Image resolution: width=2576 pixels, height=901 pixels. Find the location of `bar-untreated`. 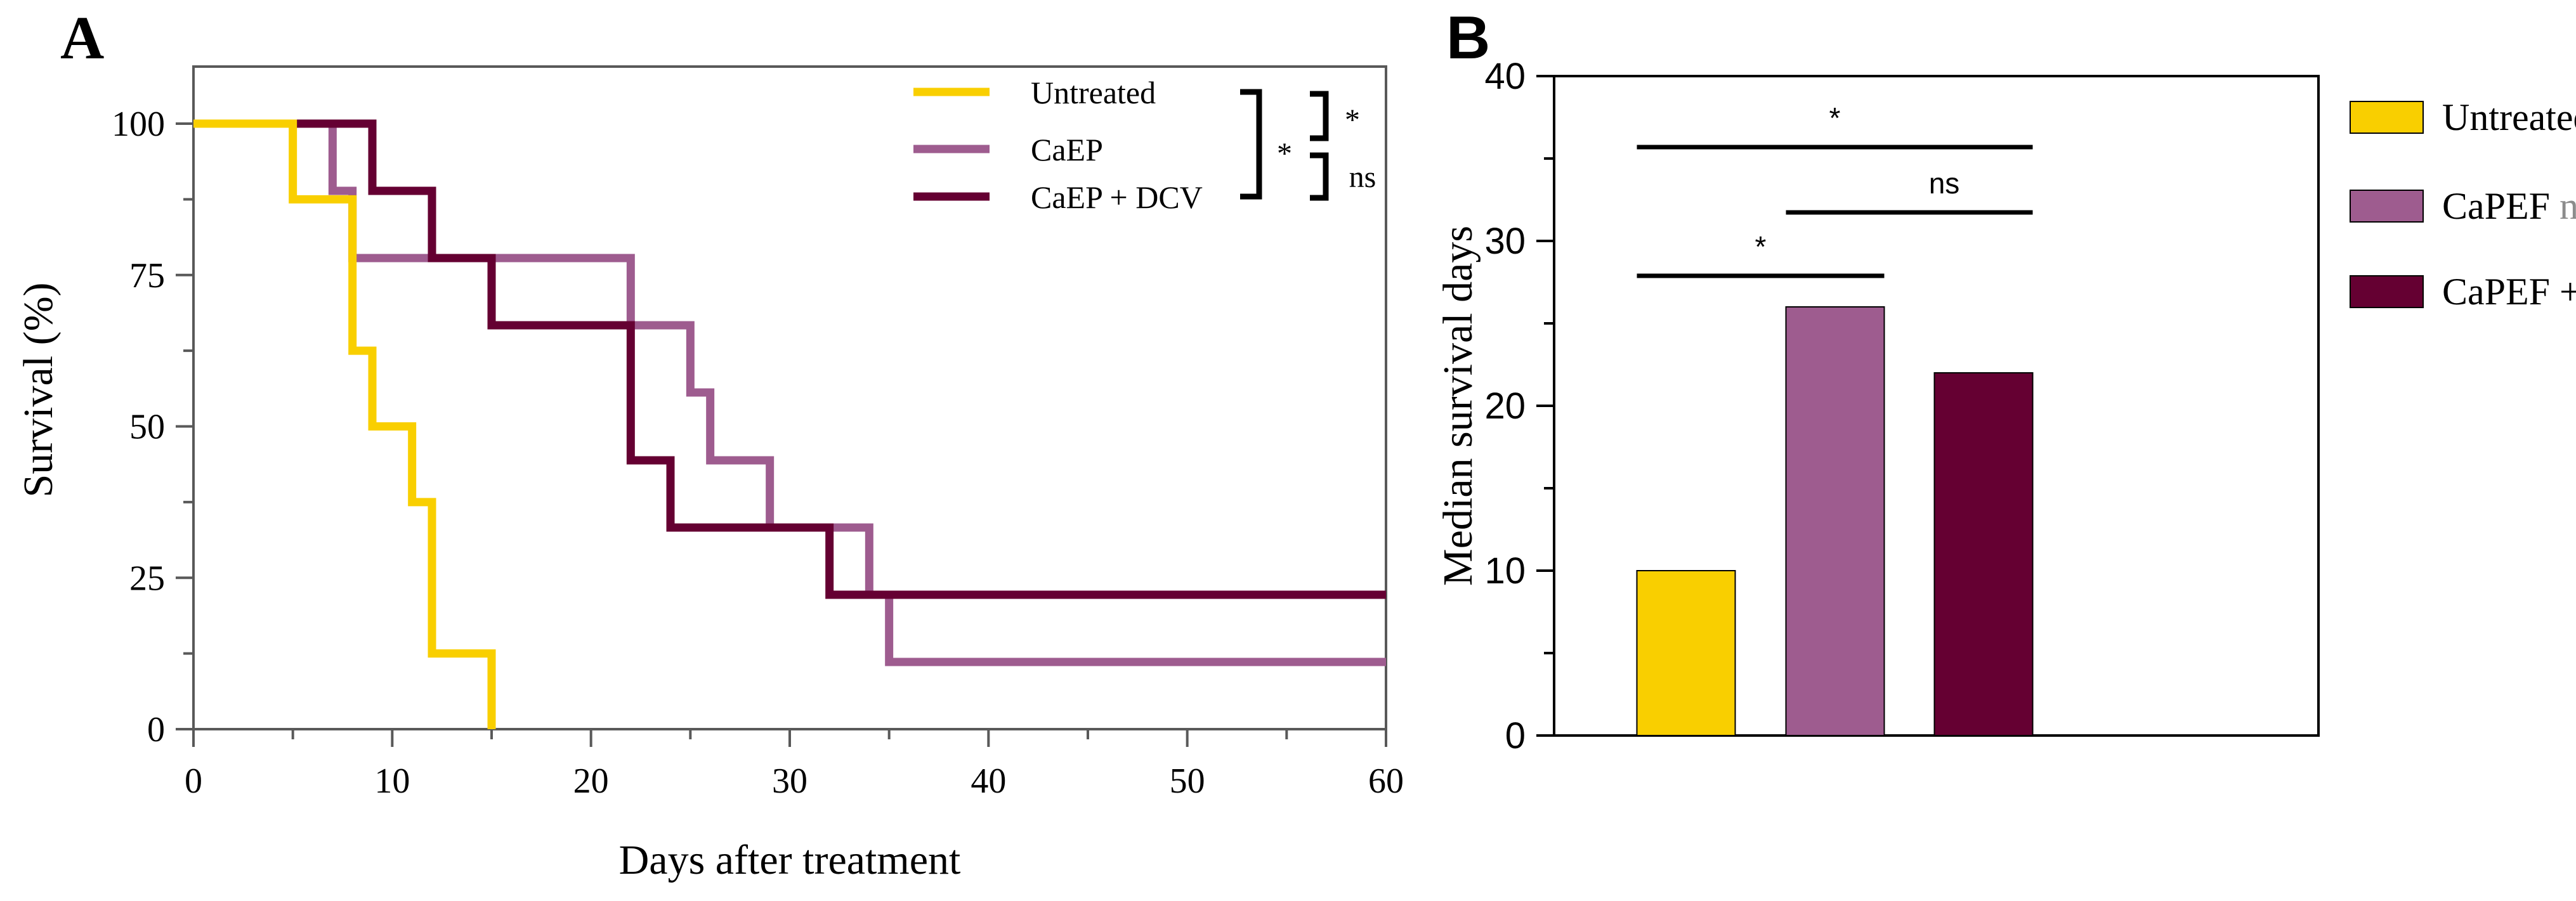

bar-untreated is located at coordinates (1686, 653).